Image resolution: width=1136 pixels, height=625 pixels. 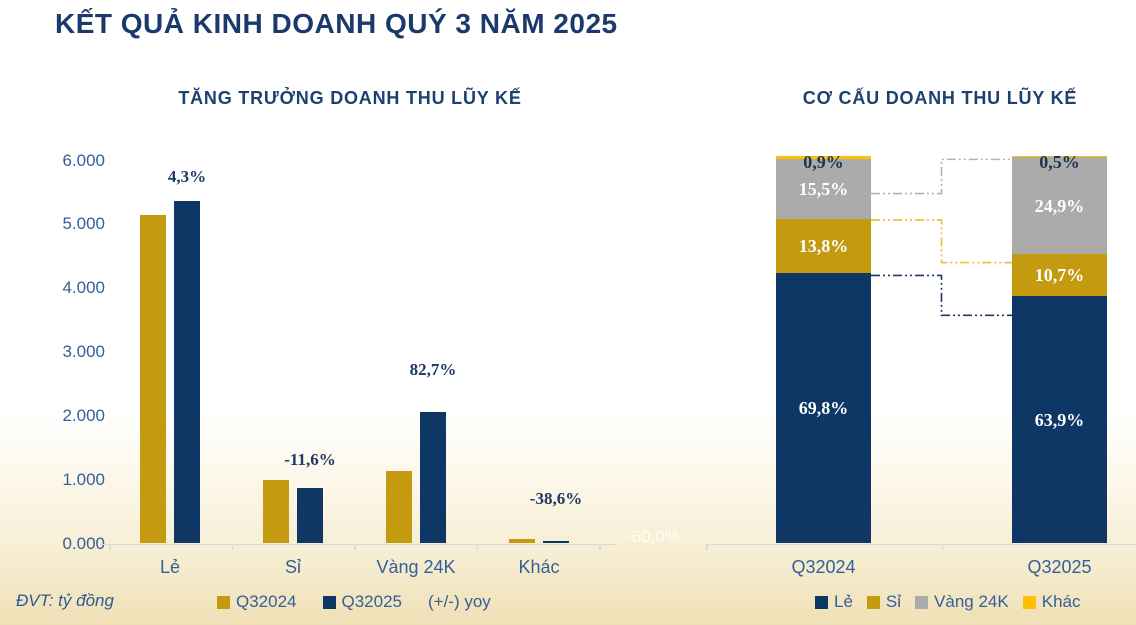 What do you see at coordinates (653, 536) in the screenshot?
I see `secondary-axis-faint-label: -60,0%` at bounding box center [653, 536].